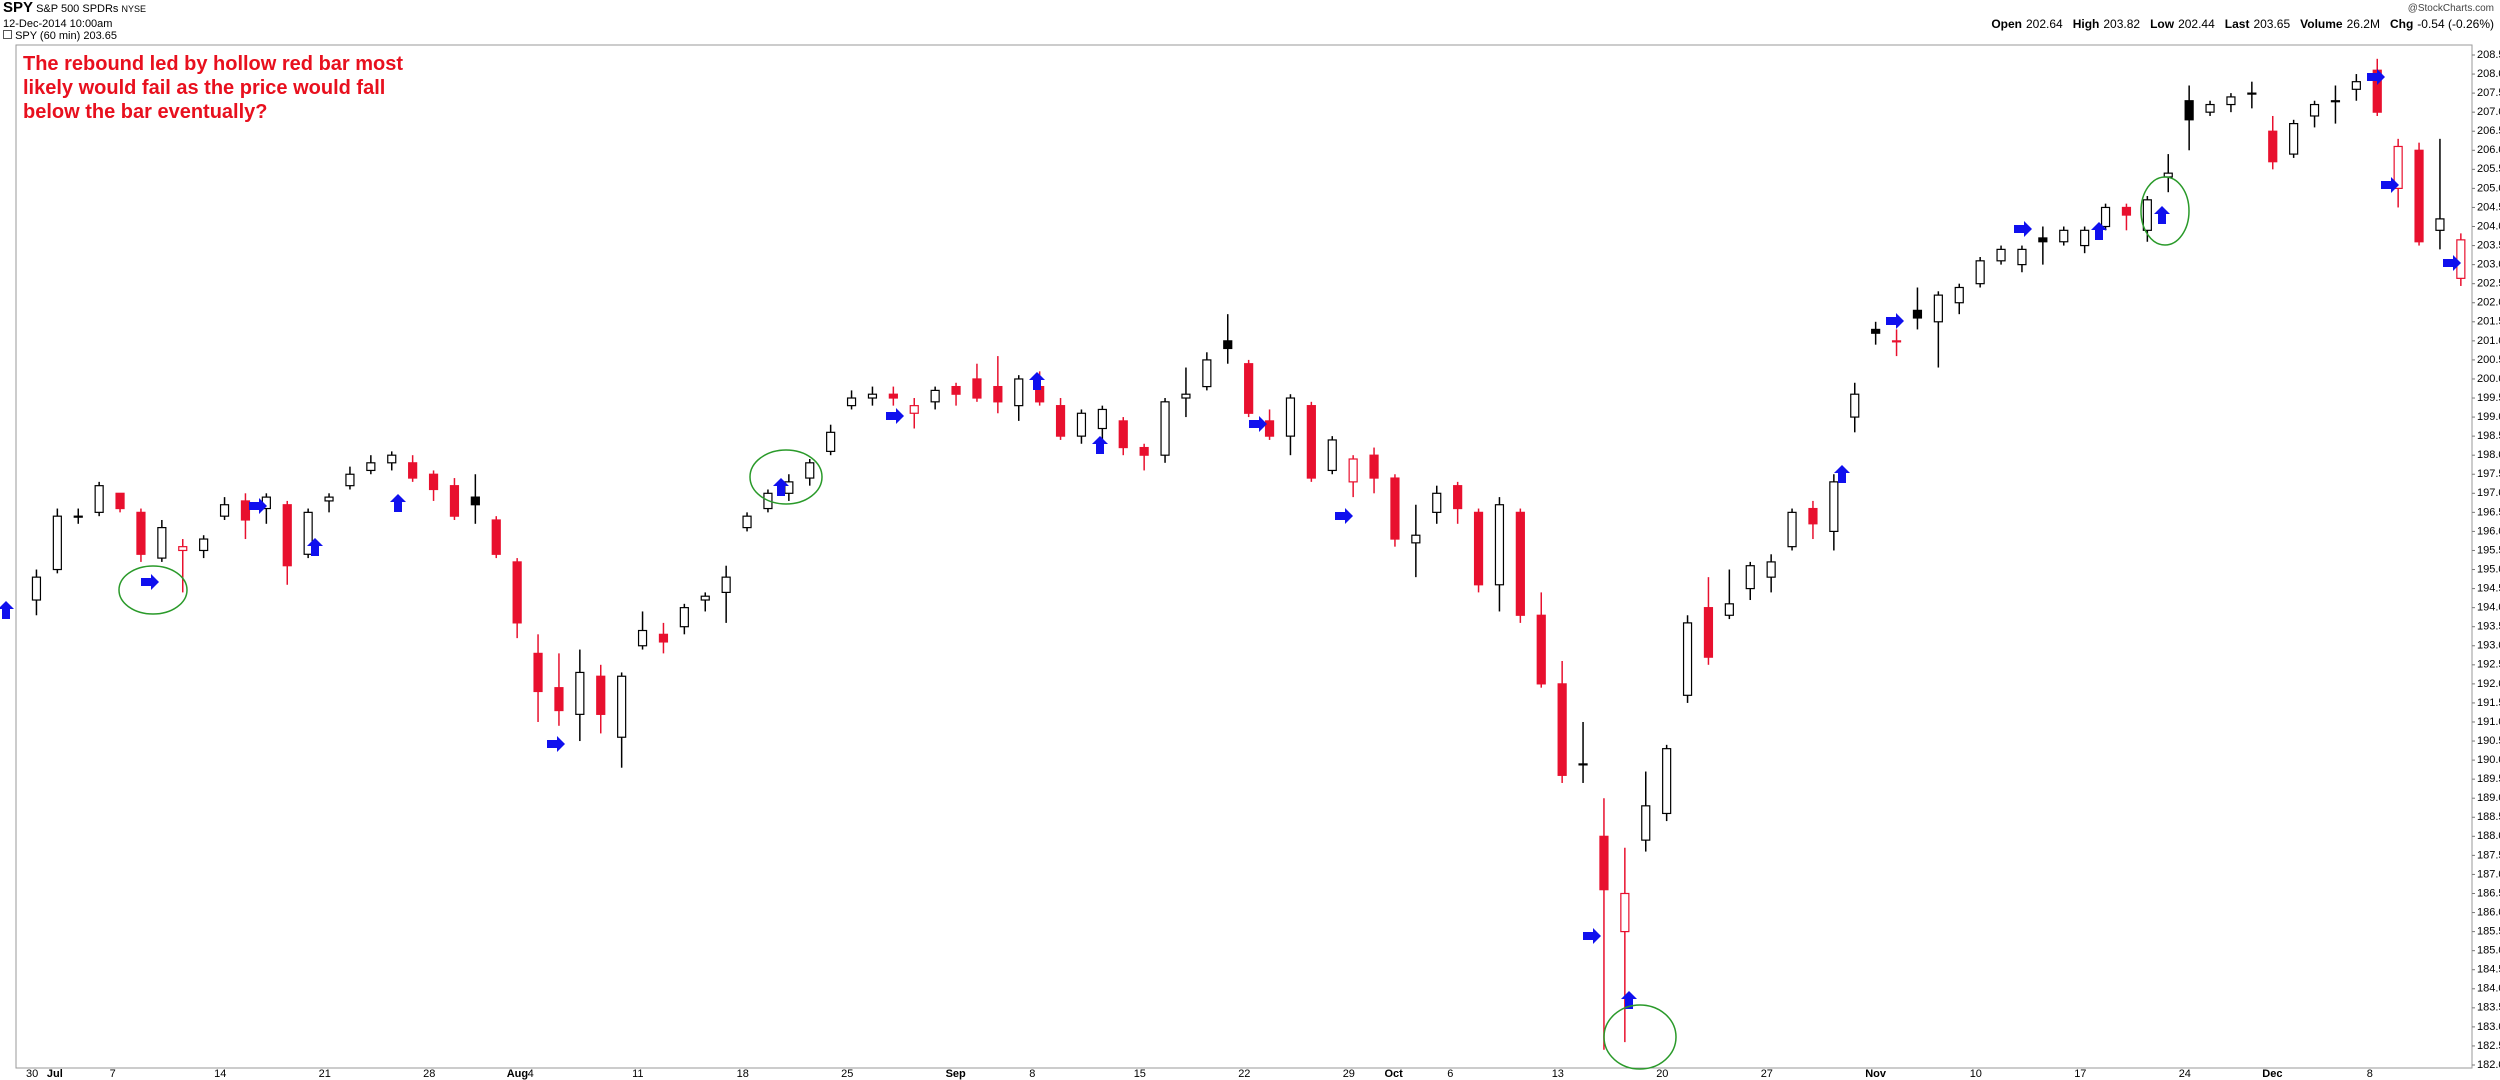 The width and height of the screenshot is (2500, 1080). I want to click on quote-value: -0.54 (-0.26%), so click(2455, 24).